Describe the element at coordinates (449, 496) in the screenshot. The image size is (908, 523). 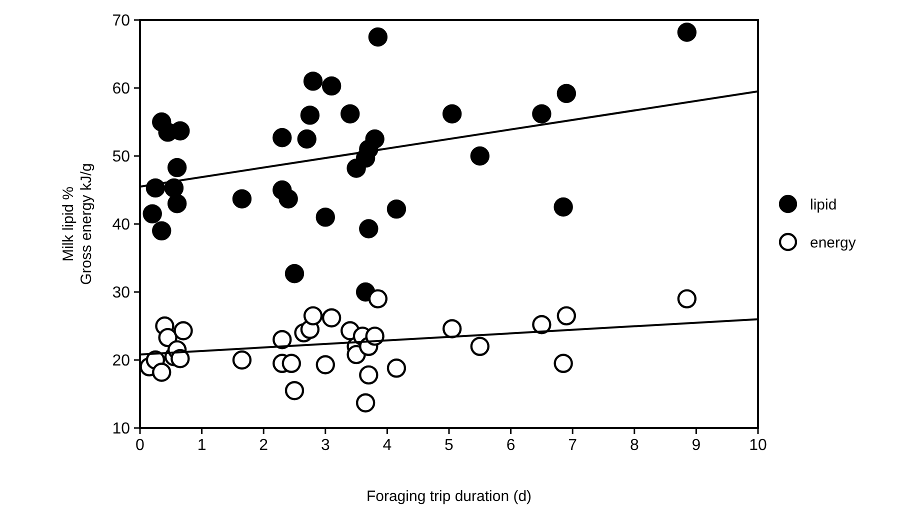
I see `x-axis-title: Foraging trip duration (d)` at that location.